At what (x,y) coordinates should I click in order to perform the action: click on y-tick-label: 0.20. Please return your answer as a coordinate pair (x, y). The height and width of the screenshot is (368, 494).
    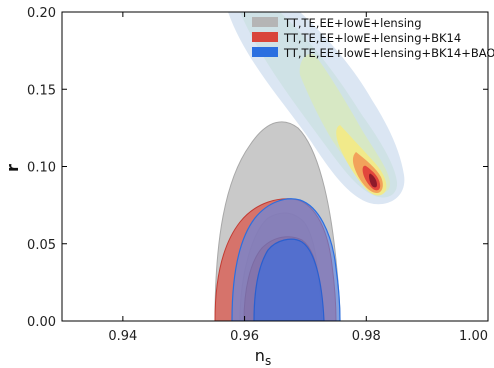
    Looking at the image, I should click on (41, 13).